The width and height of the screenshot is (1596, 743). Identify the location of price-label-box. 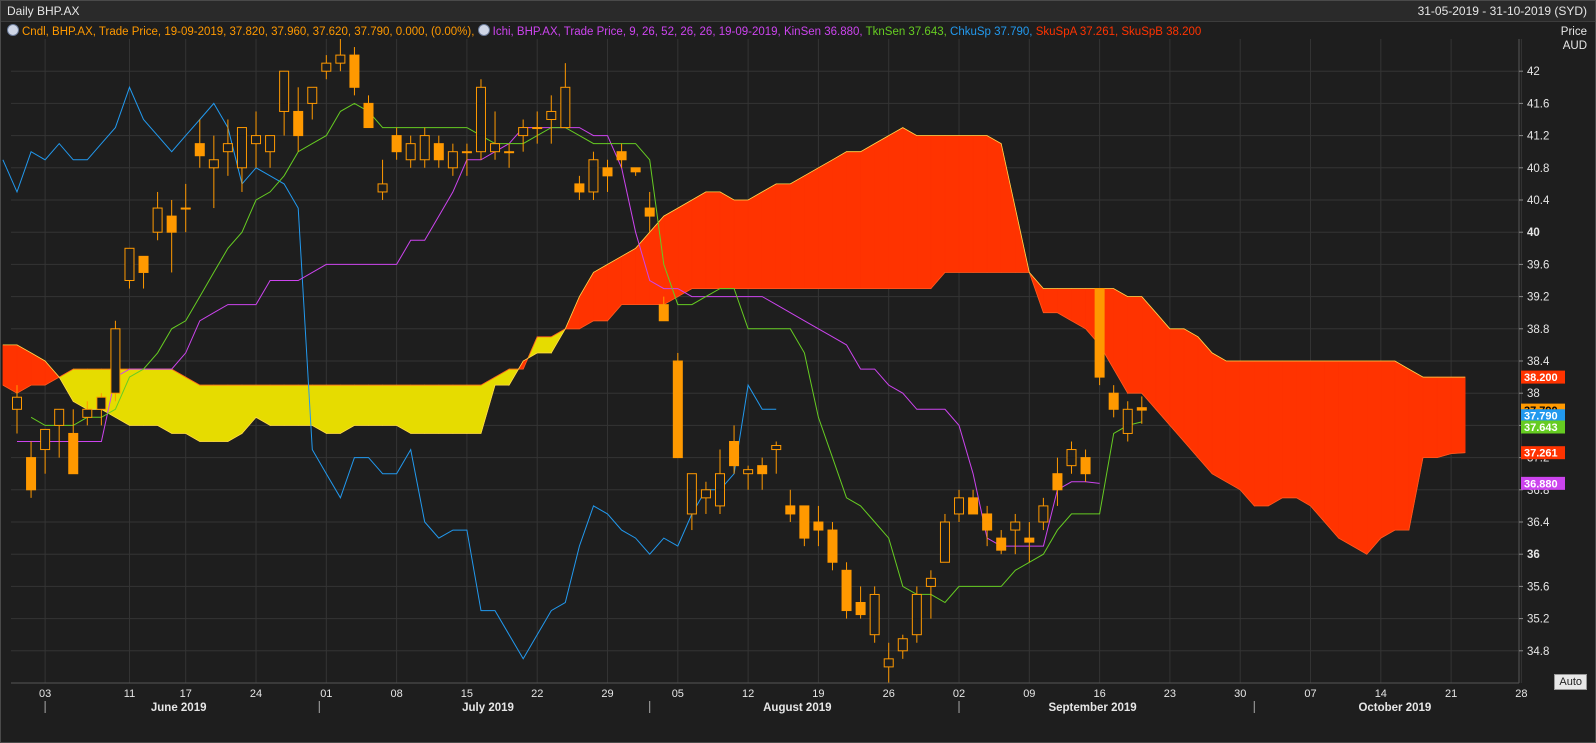
(1543, 427).